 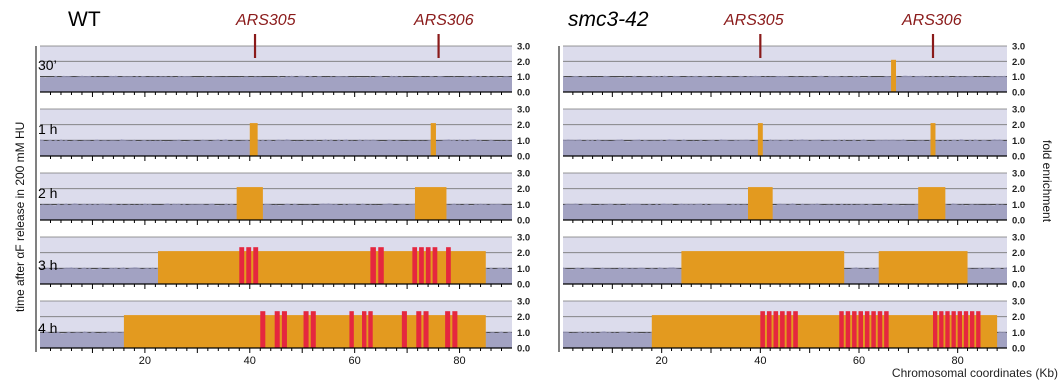 I want to click on timepoint-label-30min: 30’, so click(x=47, y=65).